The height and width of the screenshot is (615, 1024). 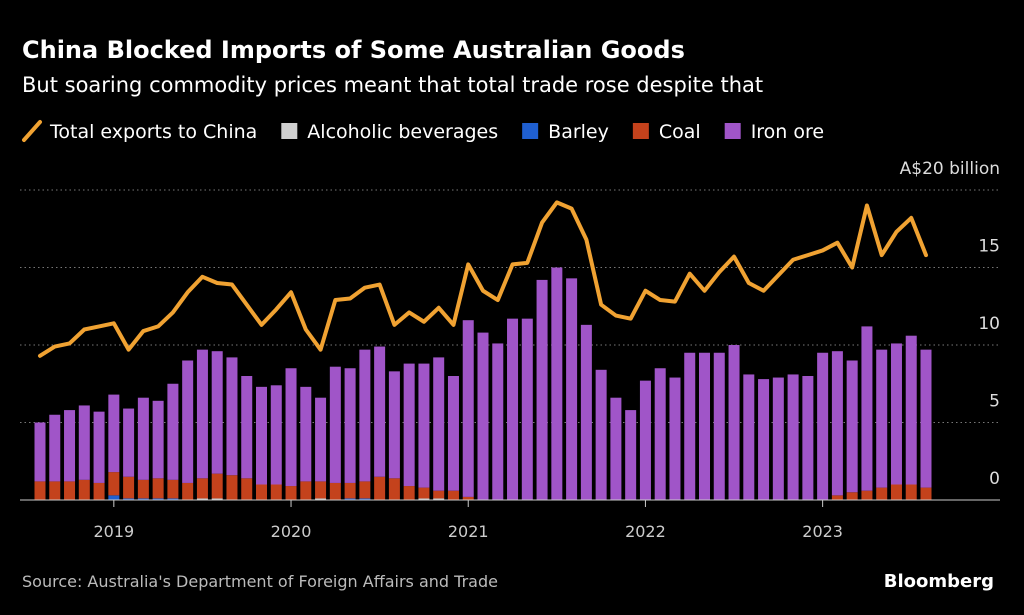 I want to click on y-tick-label: 10, so click(x=989, y=324).